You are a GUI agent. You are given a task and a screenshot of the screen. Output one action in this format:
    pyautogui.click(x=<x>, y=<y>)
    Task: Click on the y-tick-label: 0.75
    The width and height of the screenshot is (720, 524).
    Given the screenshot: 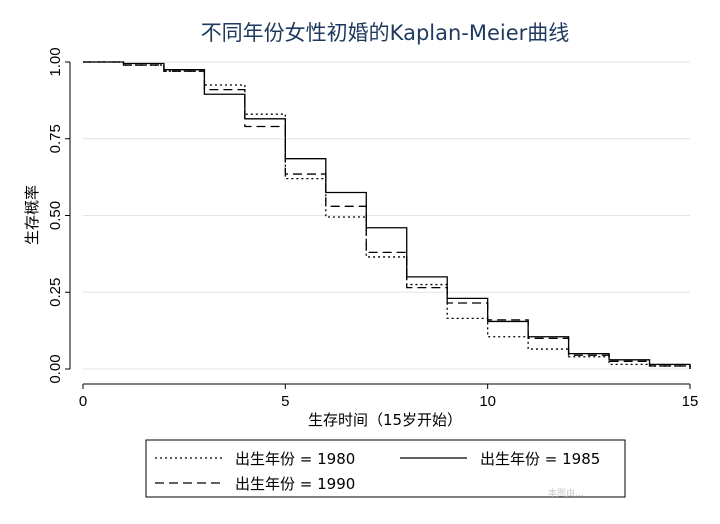 What is the action you would take?
    pyautogui.click(x=55, y=138)
    